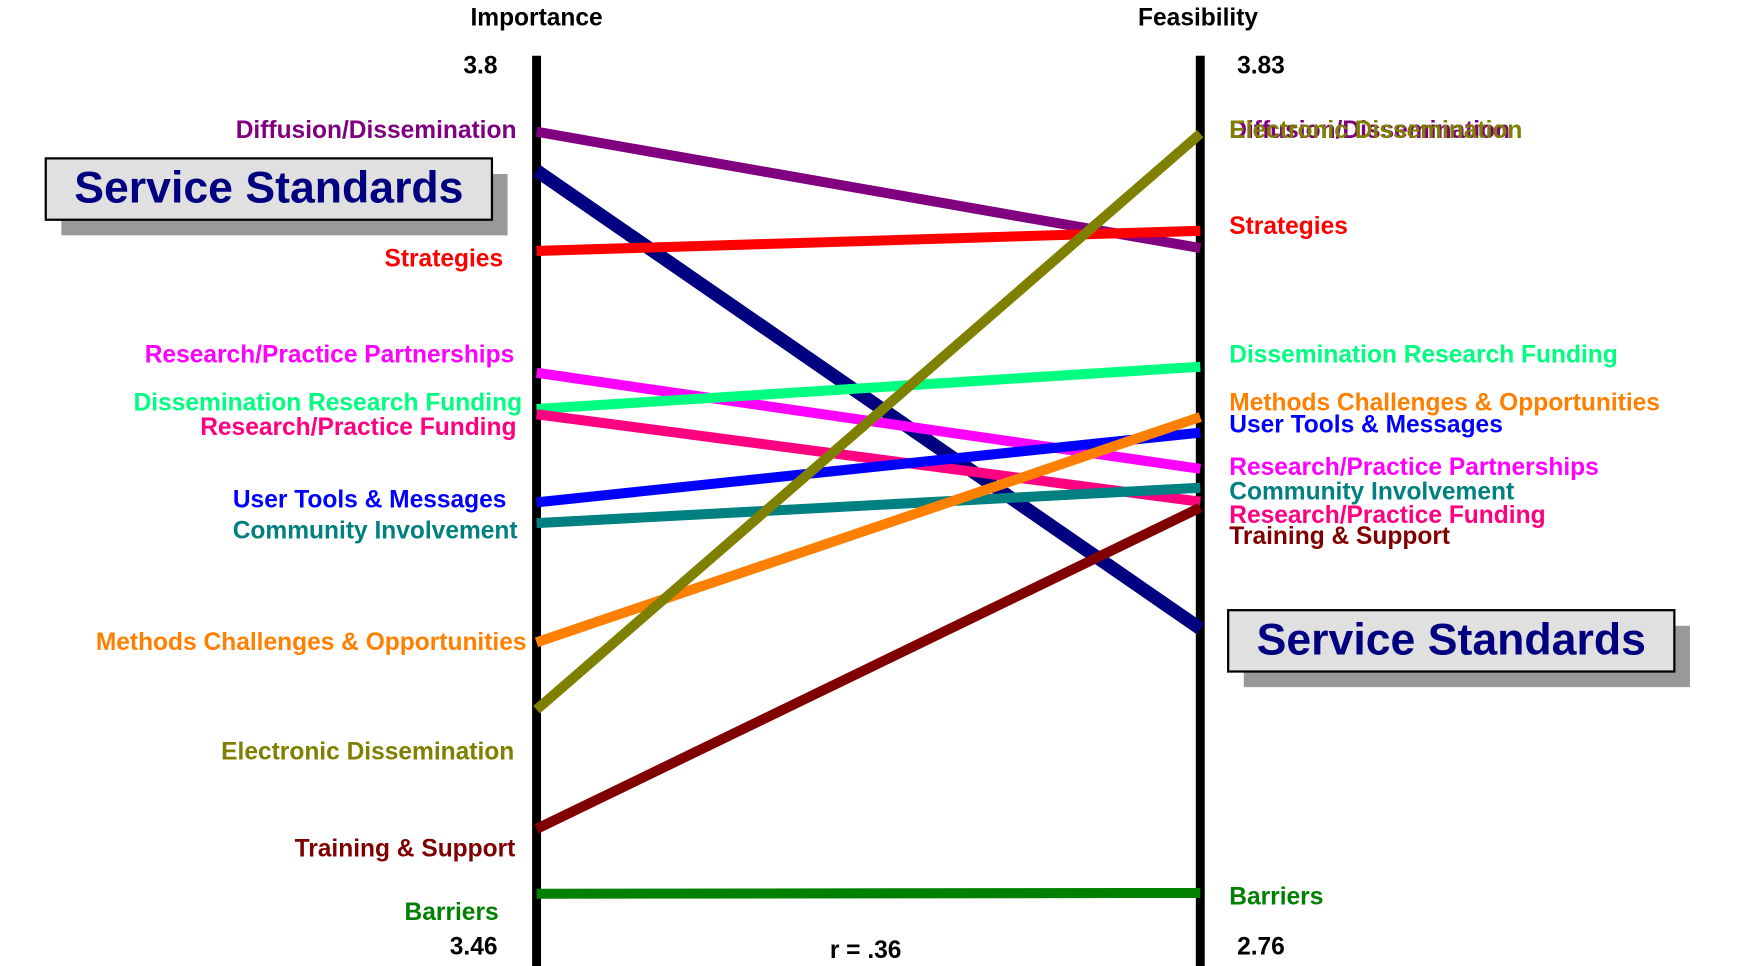 Image resolution: width=1748 pixels, height=966 pixels. I want to click on right-label: Methods Challenges & Opportunities, so click(1444, 402).